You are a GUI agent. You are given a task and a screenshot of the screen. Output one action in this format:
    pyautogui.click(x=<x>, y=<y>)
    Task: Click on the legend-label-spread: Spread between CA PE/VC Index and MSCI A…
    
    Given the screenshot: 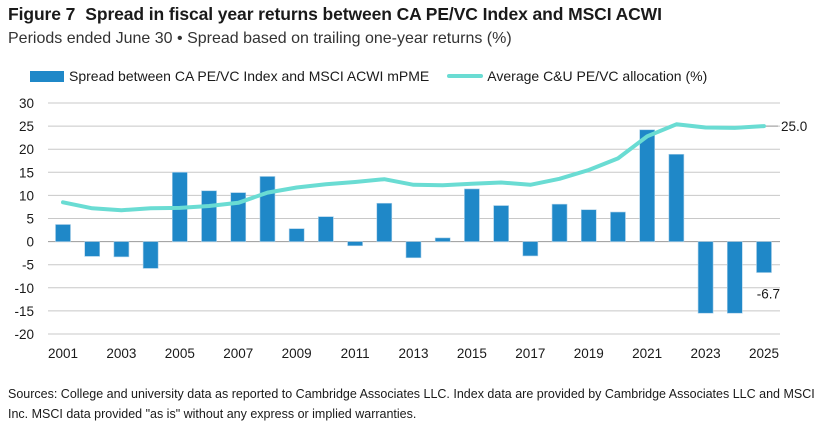 What is the action you would take?
    pyautogui.click(x=249, y=76)
    